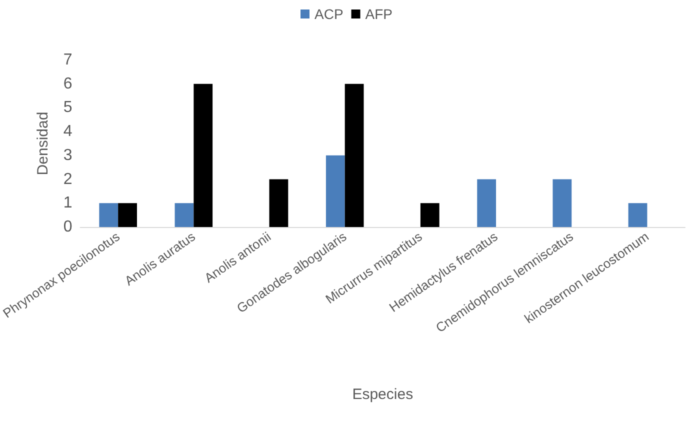 Image resolution: width=693 pixels, height=441 pixels. What do you see at coordinates (379, 14) in the screenshot?
I see `legend-label: AFP` at bounding box center [379, 14].